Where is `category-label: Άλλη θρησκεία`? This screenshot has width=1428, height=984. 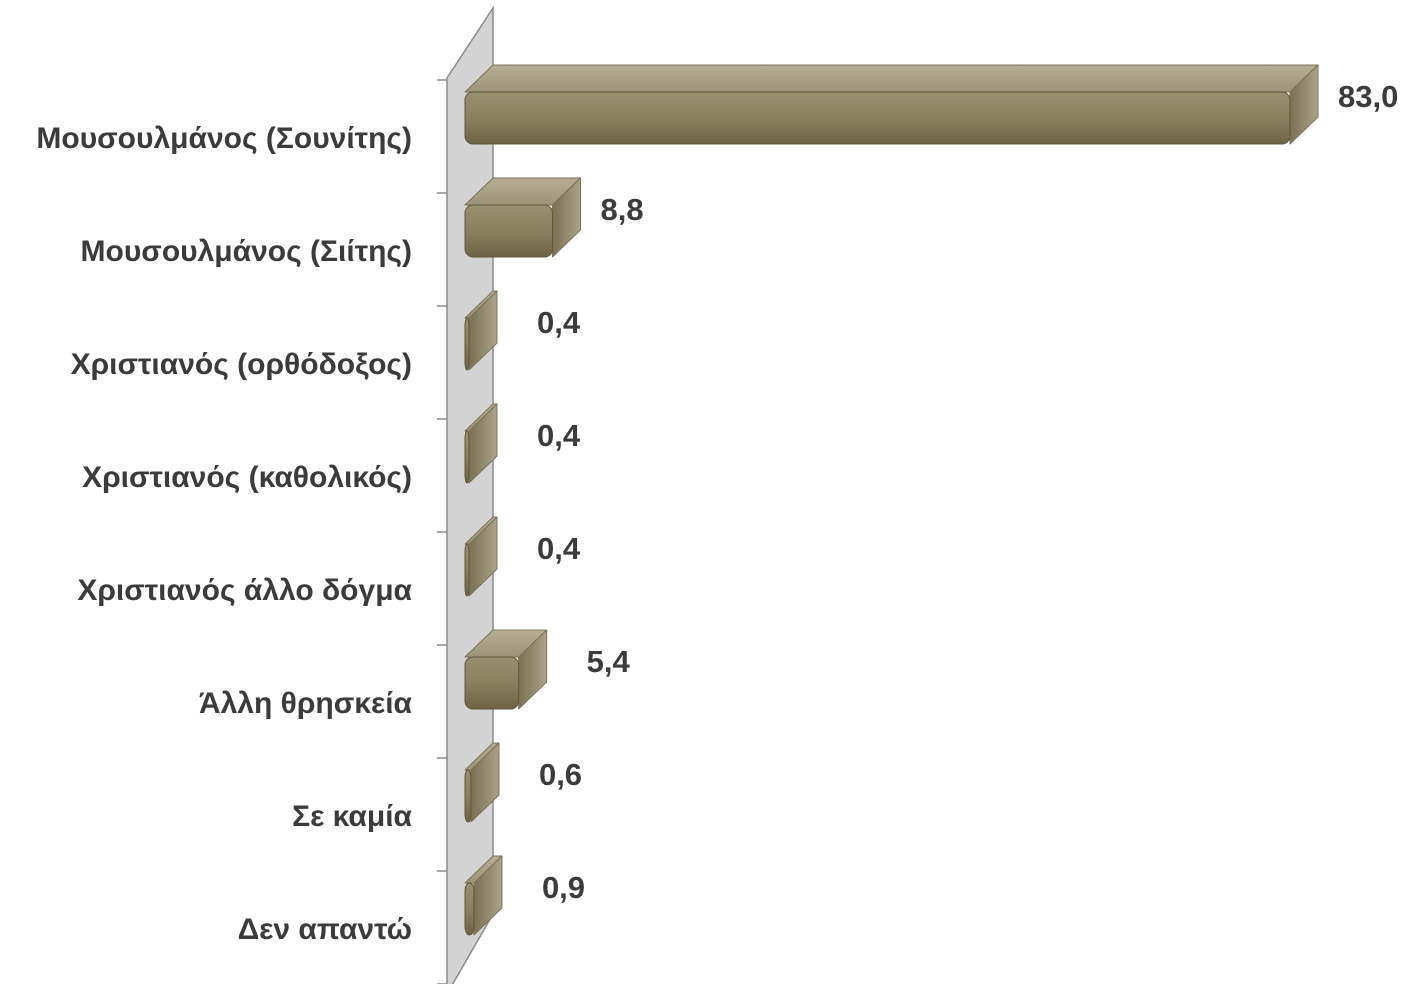
category-label: Άλλη θρησκεία is located at coordinates (306, 703).